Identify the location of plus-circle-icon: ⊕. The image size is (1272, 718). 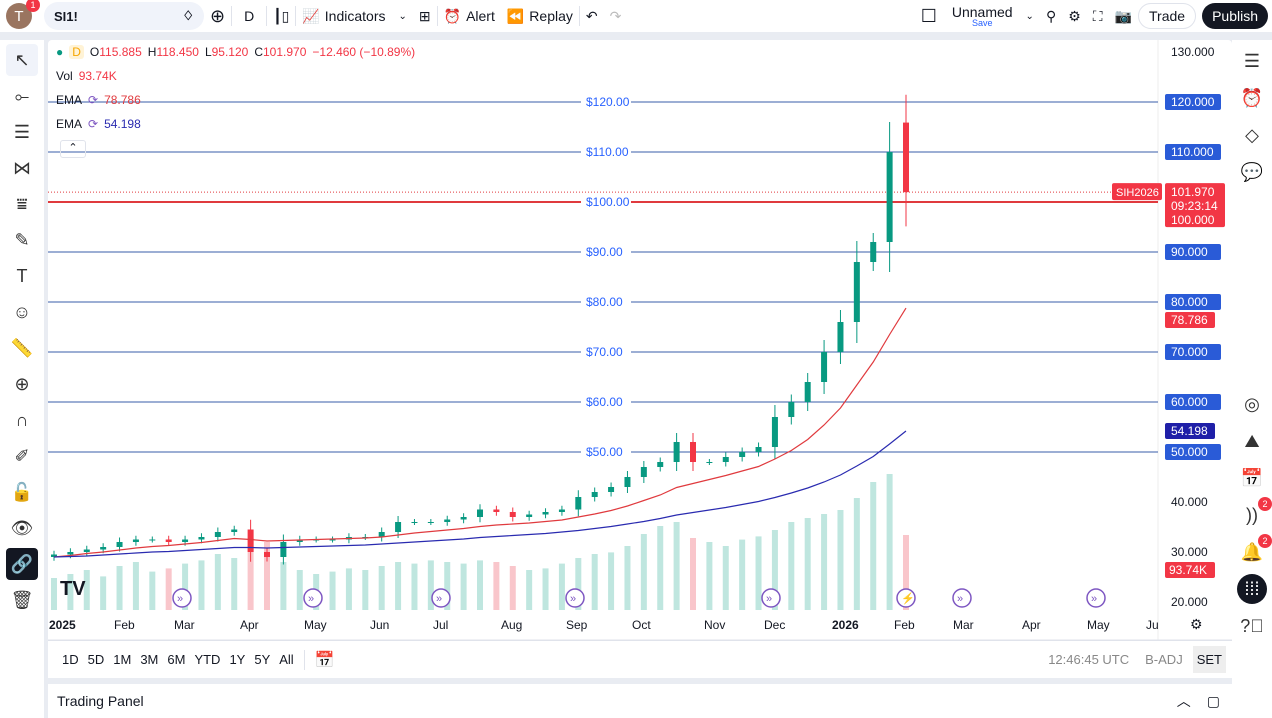
(218, 15).